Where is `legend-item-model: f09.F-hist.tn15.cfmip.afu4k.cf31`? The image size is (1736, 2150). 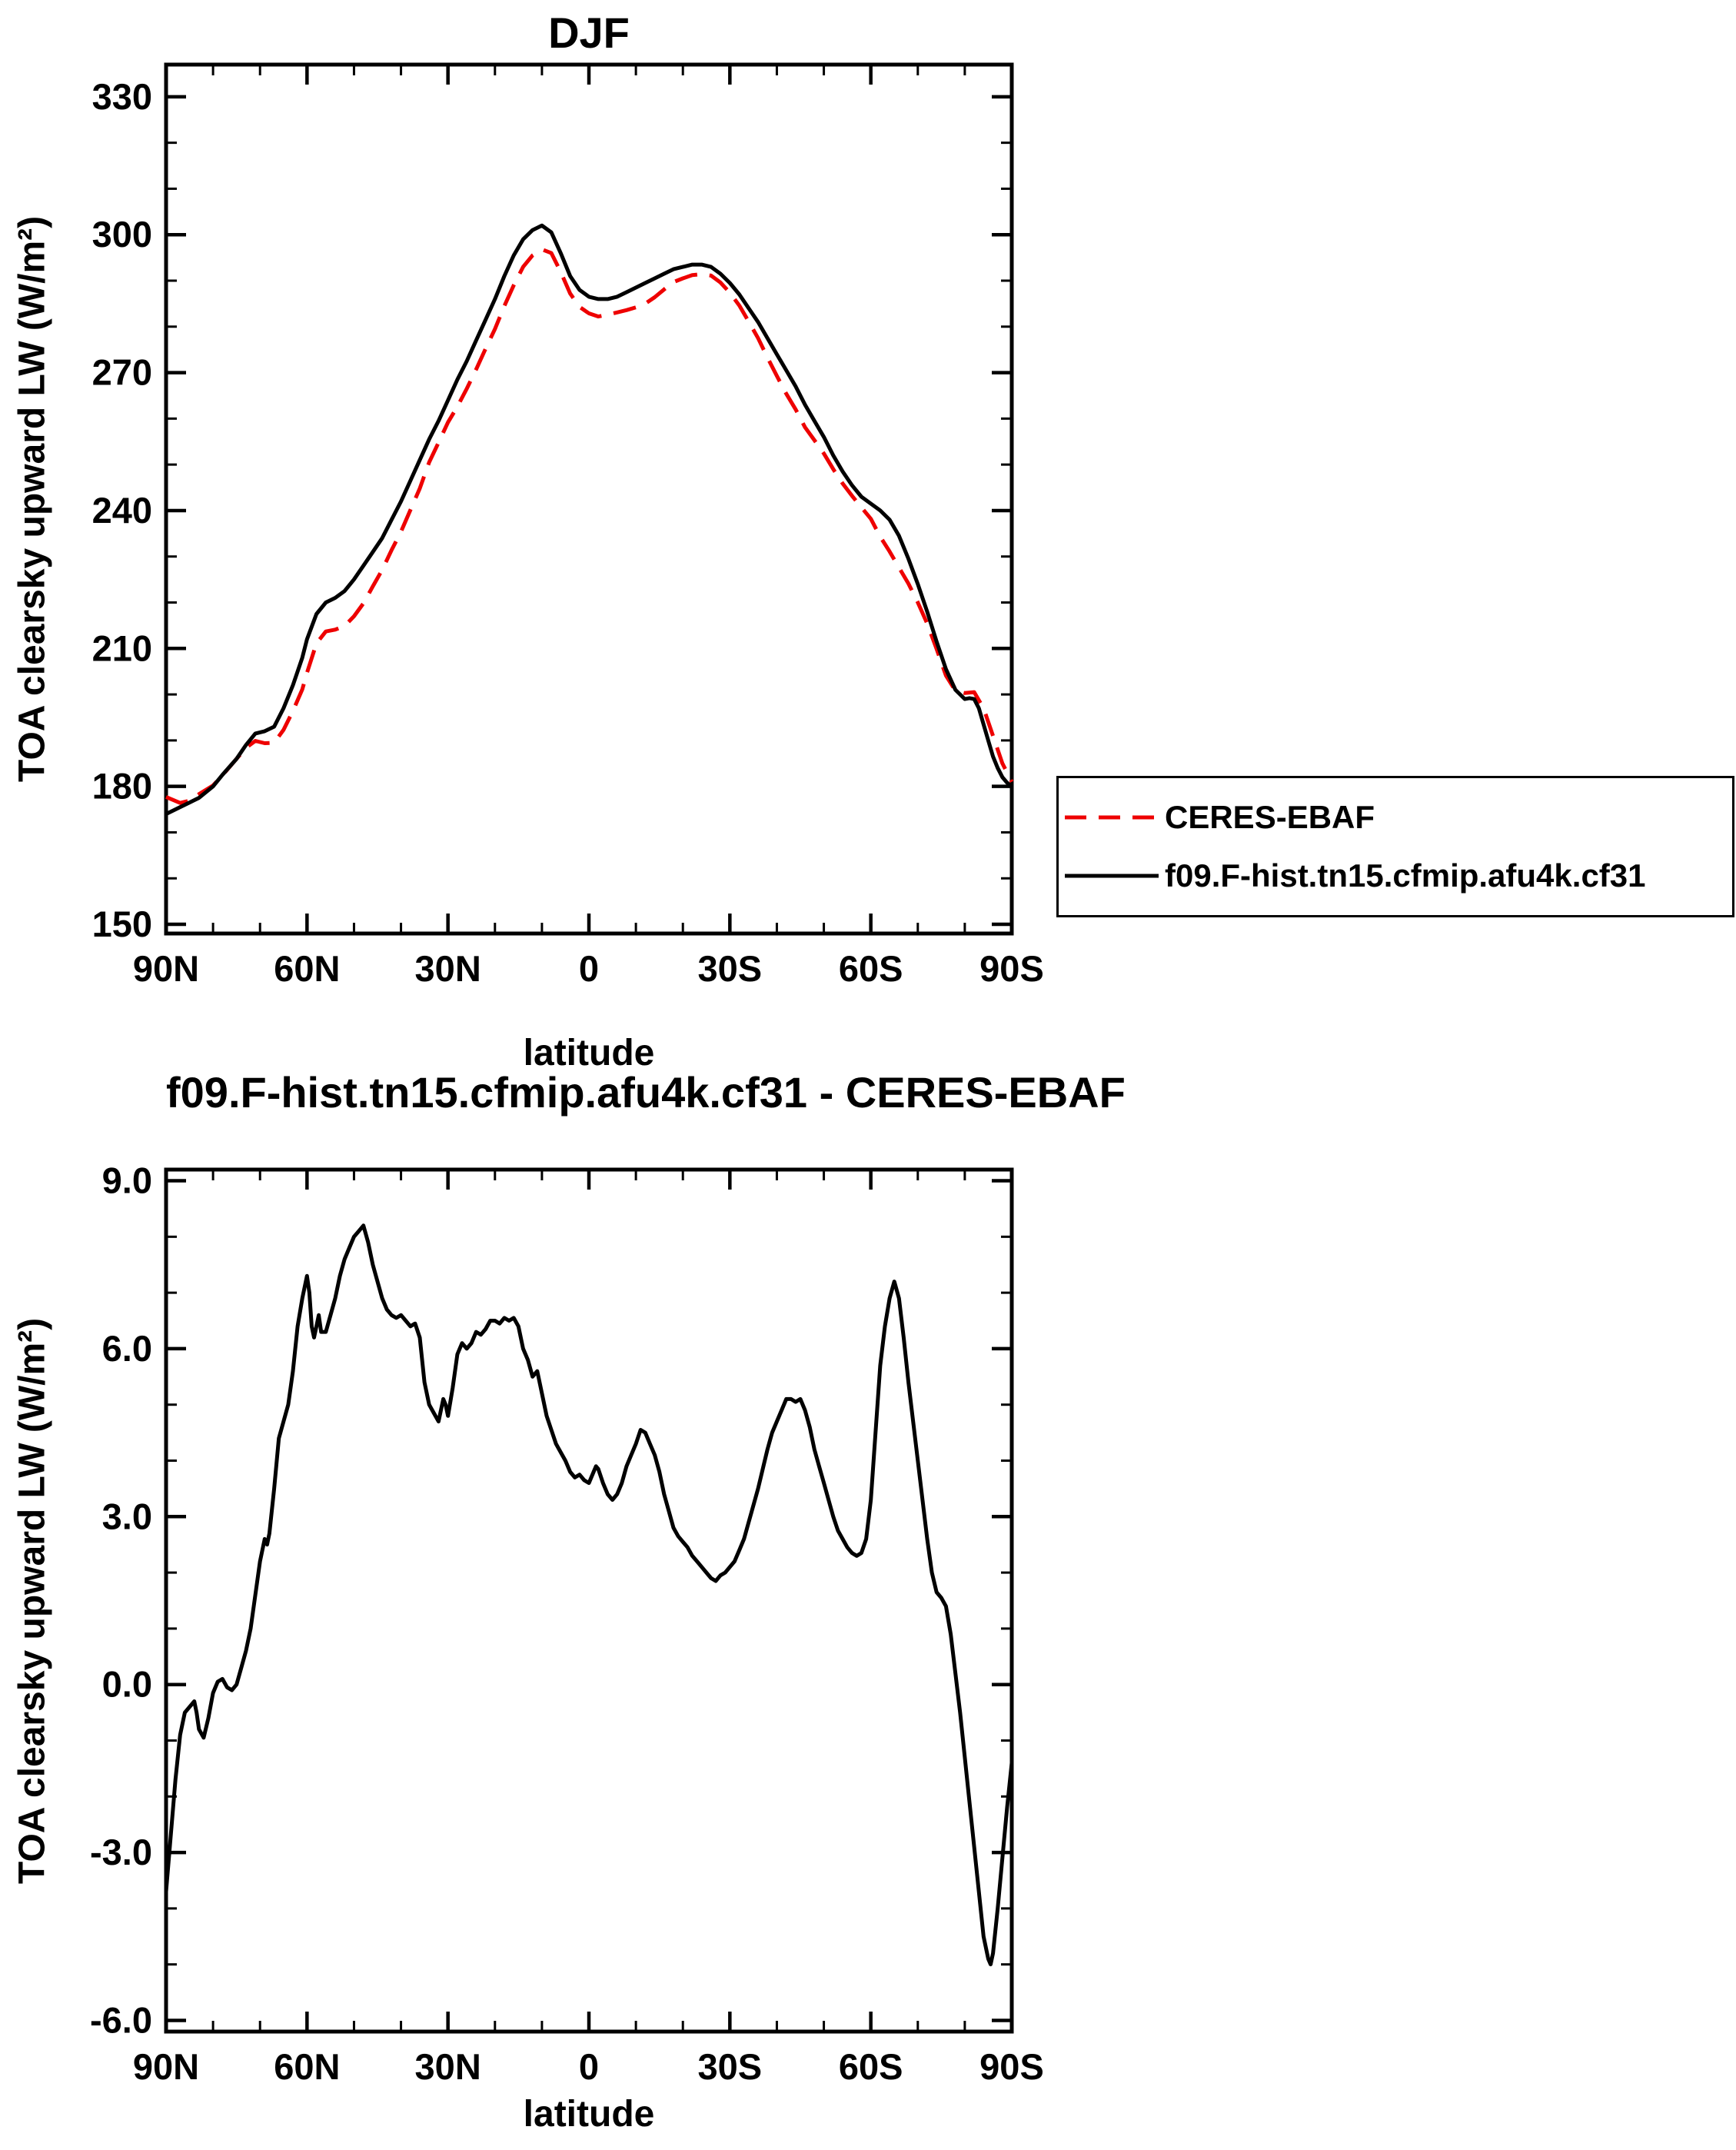 legend-item-model: f09.F-hist.tn15.cfmip.afu4k.cf31 is located at coordinates (1398, 875).